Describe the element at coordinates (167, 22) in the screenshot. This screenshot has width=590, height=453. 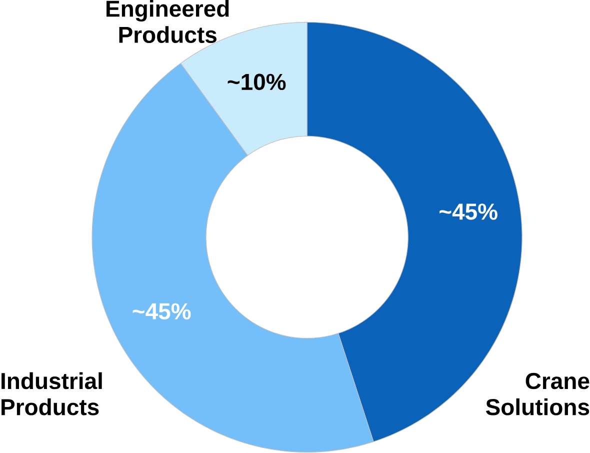
I see `slice-label: Engineered Products` at that location.